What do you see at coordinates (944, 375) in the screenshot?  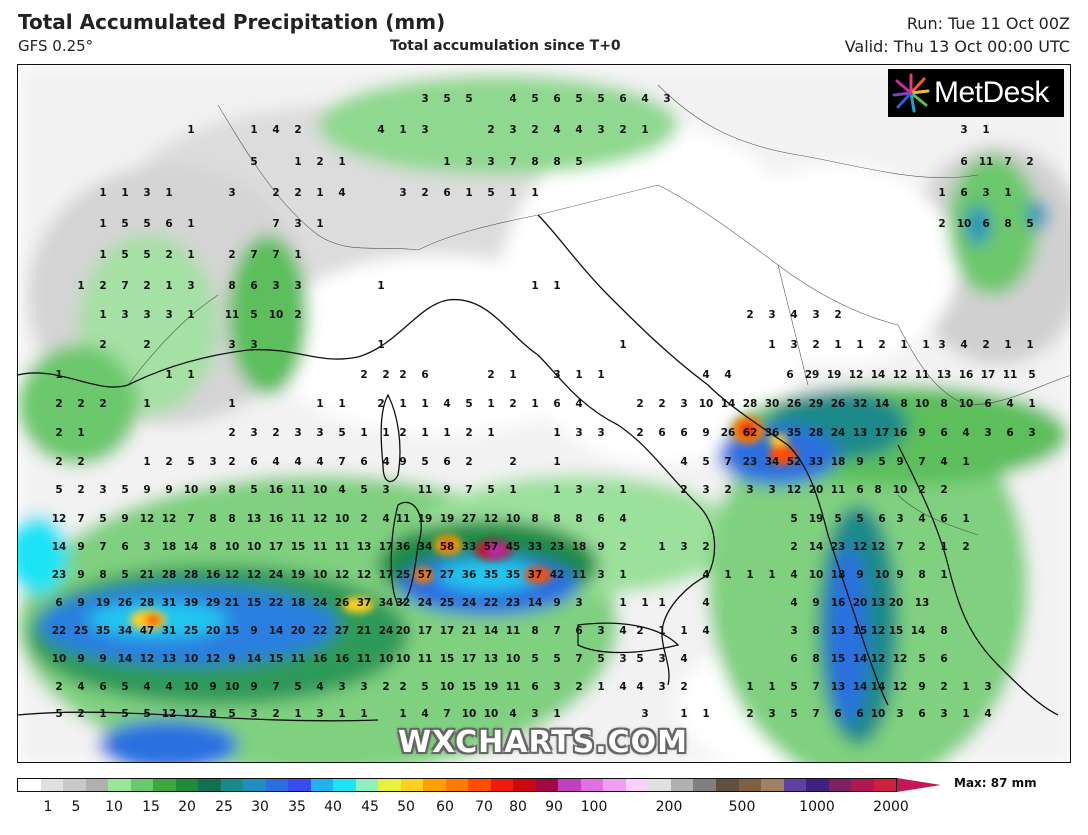 I see `precip-value: 13` at bounding box center [944, 375].